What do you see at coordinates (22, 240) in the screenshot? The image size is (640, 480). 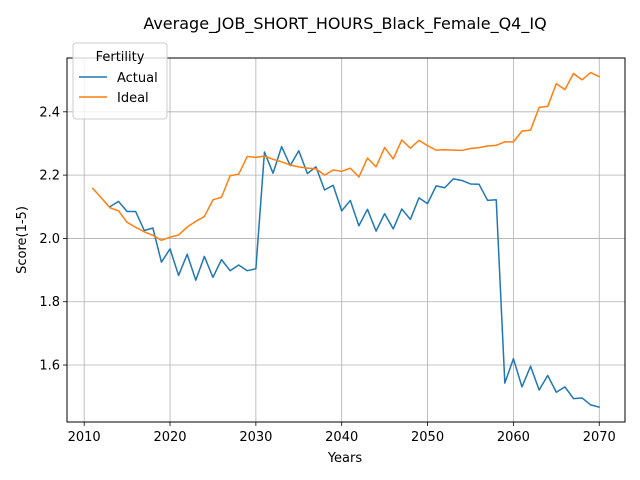 I see `y-axis-label: Score(1-5)` at bounding box center [22, 240].